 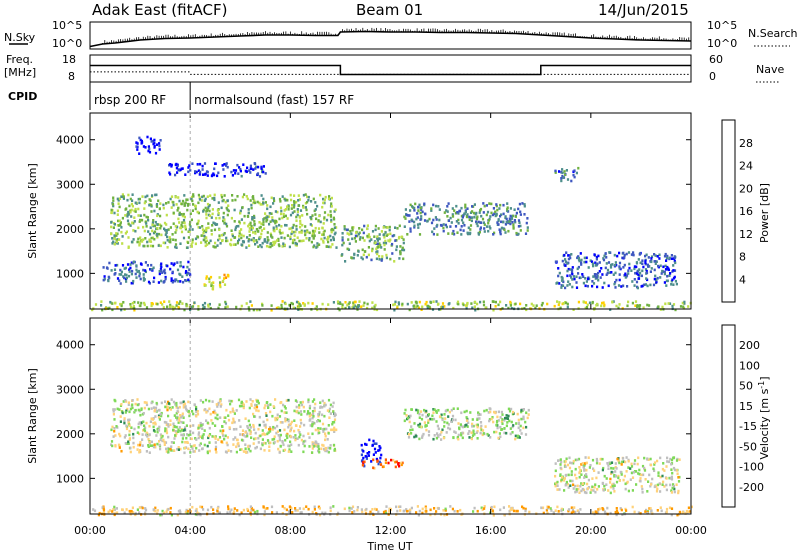 I want to click on y-tick-label: 4000, so click(x=70, y=345).